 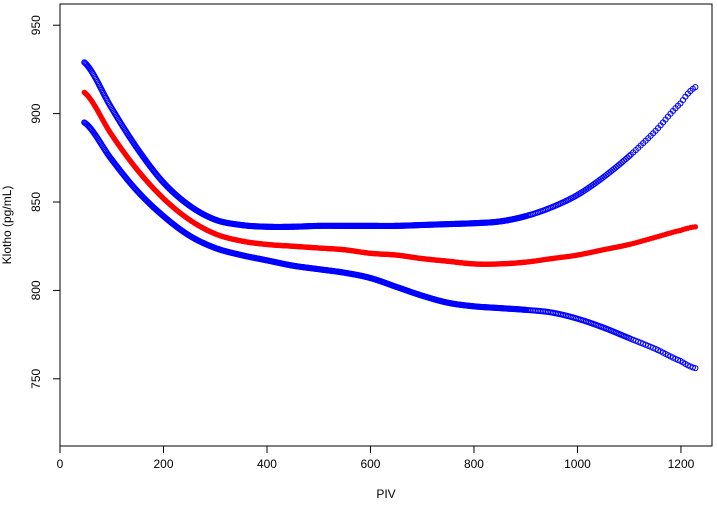 I want to click on y-axis: 750 800 850 900 950, so click(x=44, y=202).